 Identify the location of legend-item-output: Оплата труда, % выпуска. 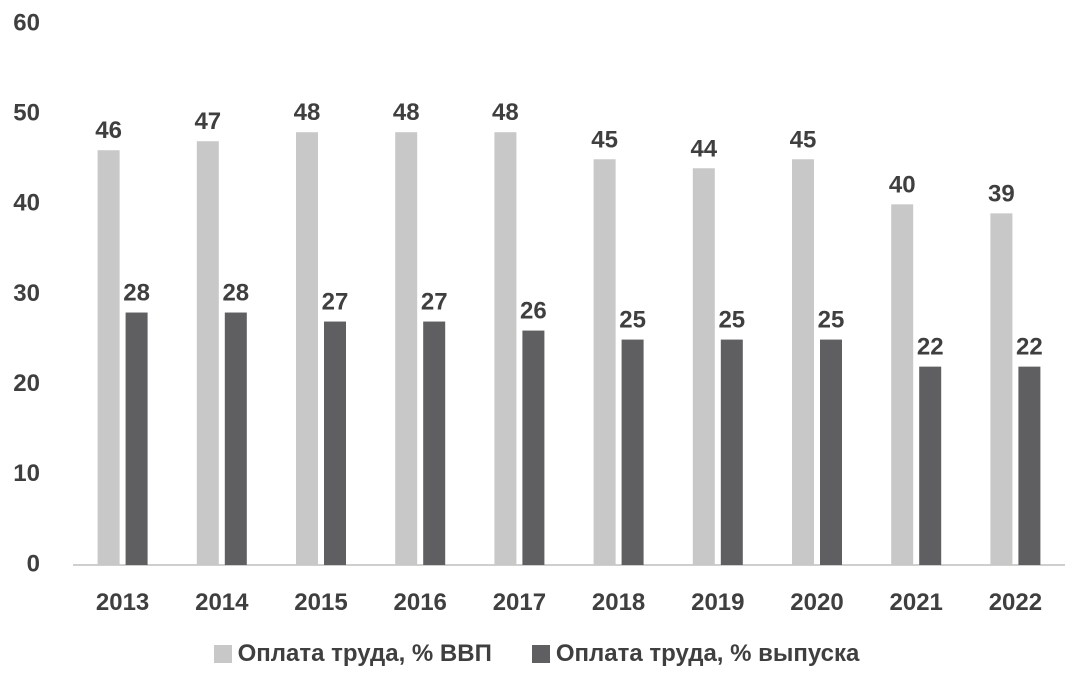
(695, 654).